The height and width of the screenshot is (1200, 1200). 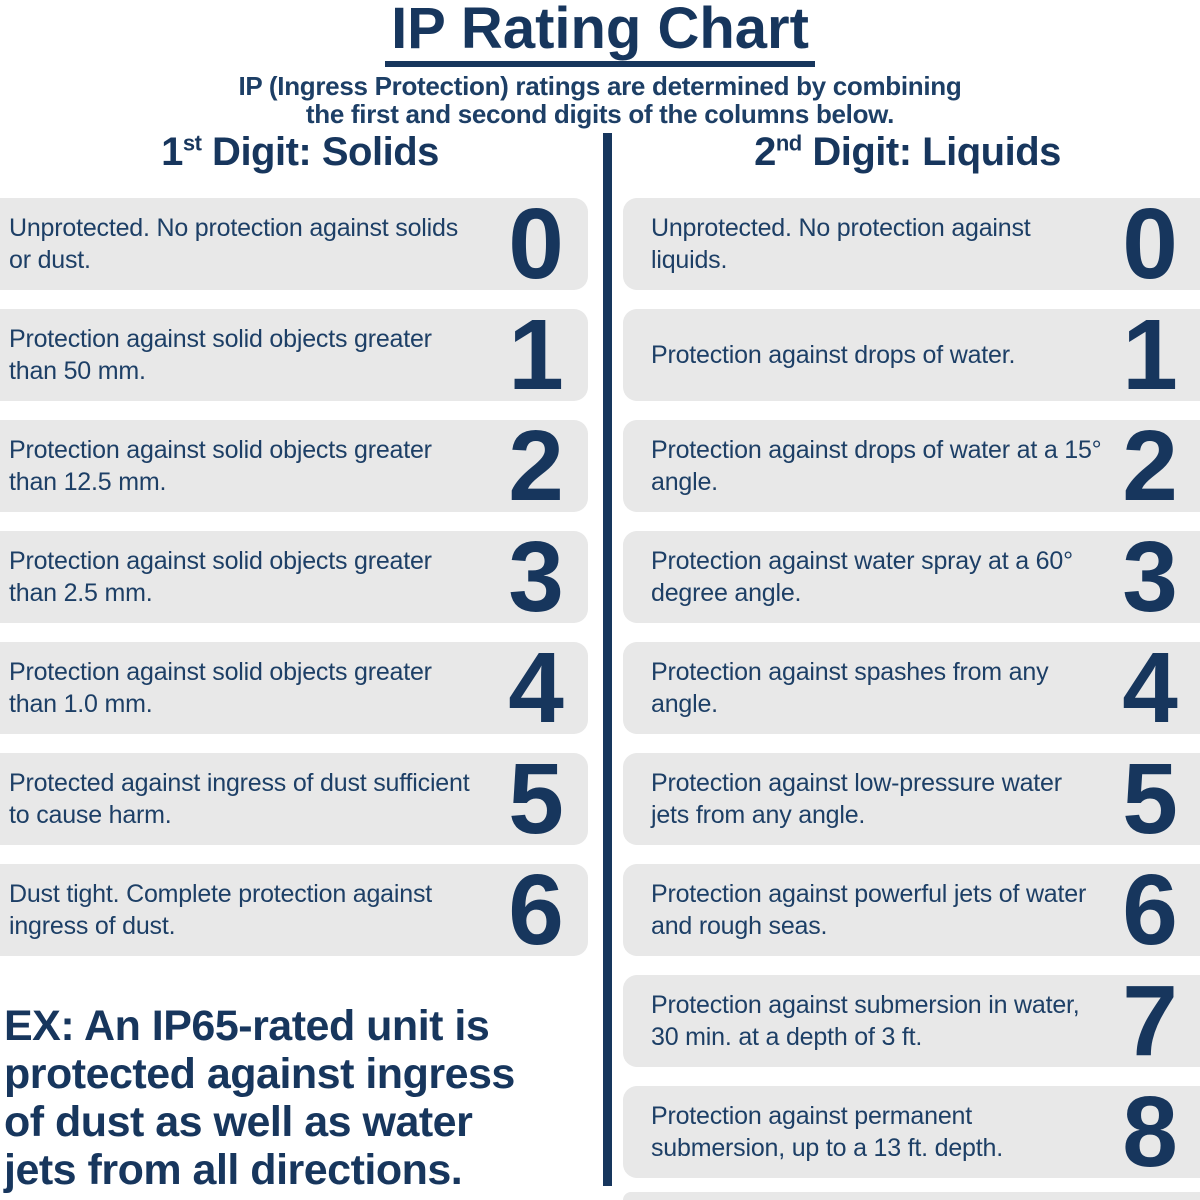 I want to click on liquids-column-header: 2nd Digit: Liquids, so click(x=907, y=152).